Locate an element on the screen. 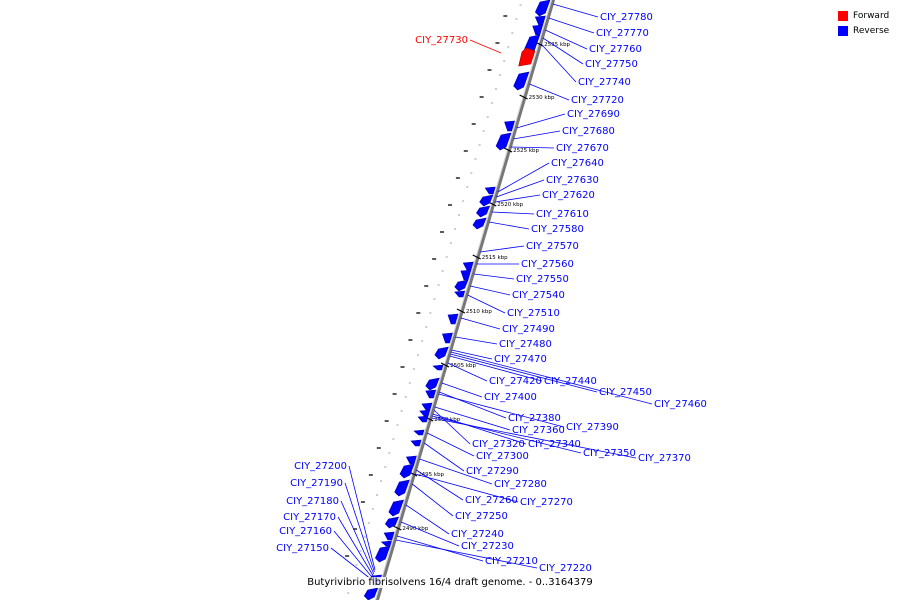 The width and height of the screenshot is (900, 600). gene-label: CIY_27240 is located at coordinates (477, 534).